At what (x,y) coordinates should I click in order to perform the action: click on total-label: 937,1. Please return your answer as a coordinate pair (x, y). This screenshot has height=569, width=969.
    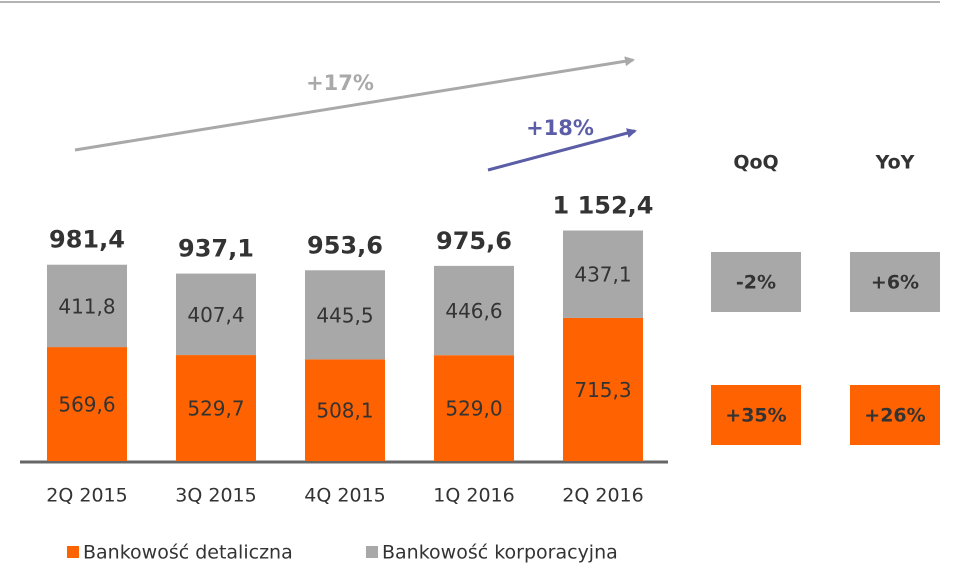
    Looking at the image, I should click on (216, 249).